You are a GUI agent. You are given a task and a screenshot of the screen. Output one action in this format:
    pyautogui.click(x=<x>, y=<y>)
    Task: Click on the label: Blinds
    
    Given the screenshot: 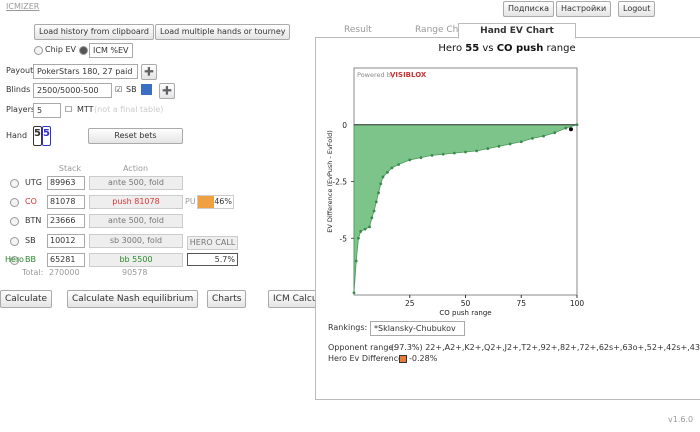 What is the action you would take?
    pyautogui.click(x=18, y=89)
    